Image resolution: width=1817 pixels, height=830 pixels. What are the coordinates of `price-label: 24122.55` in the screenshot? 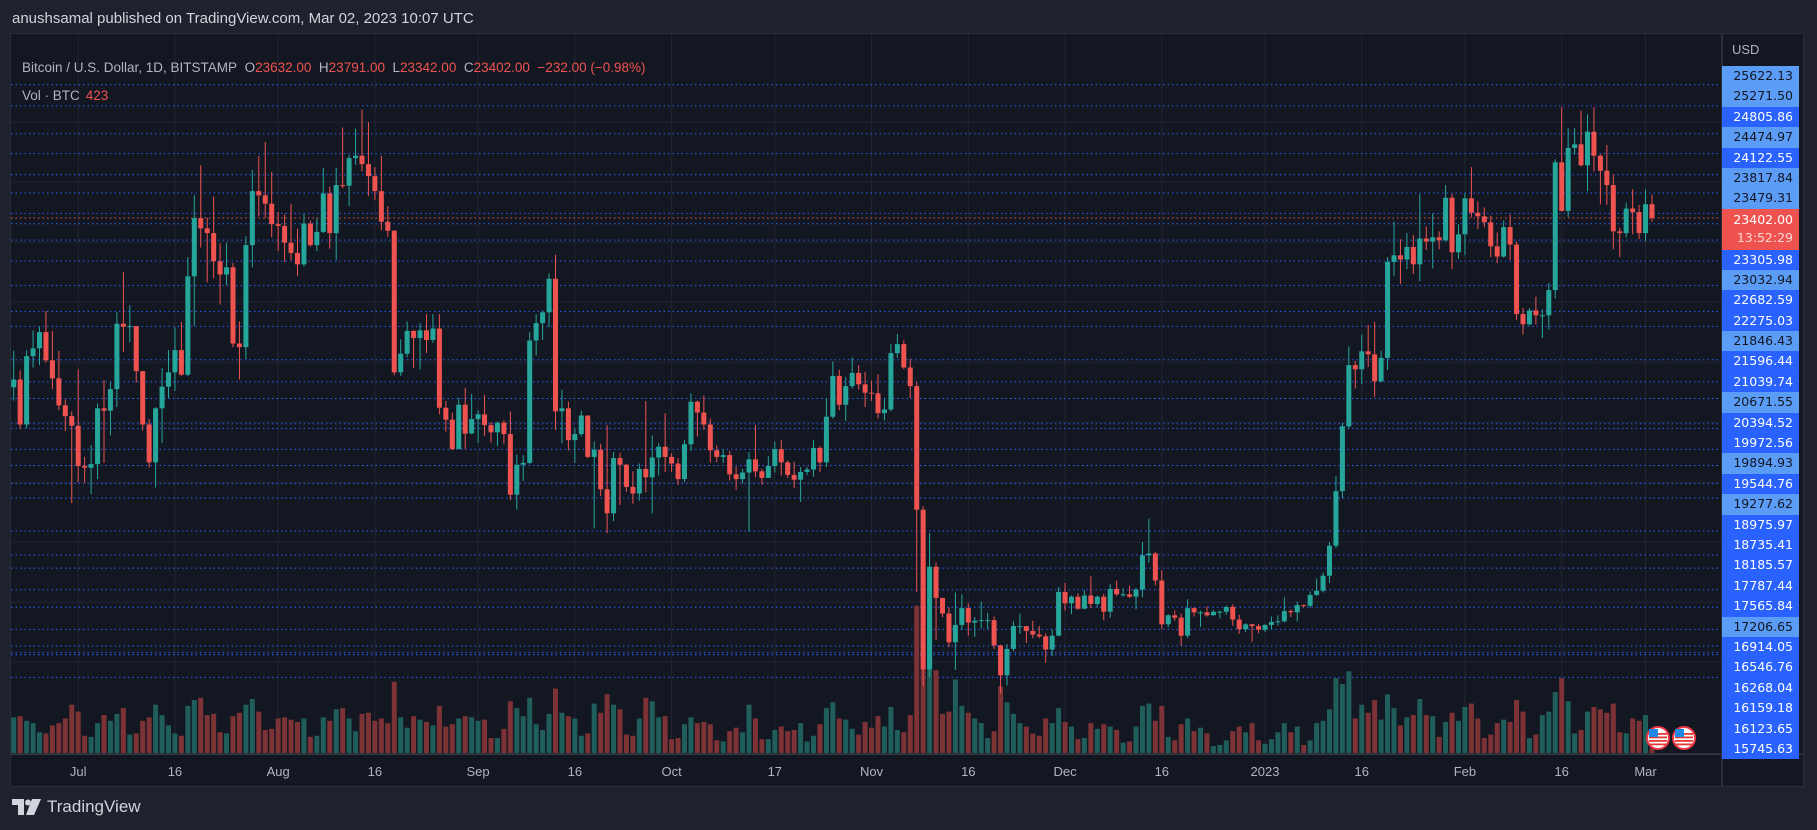 It's located at (1760, 157).